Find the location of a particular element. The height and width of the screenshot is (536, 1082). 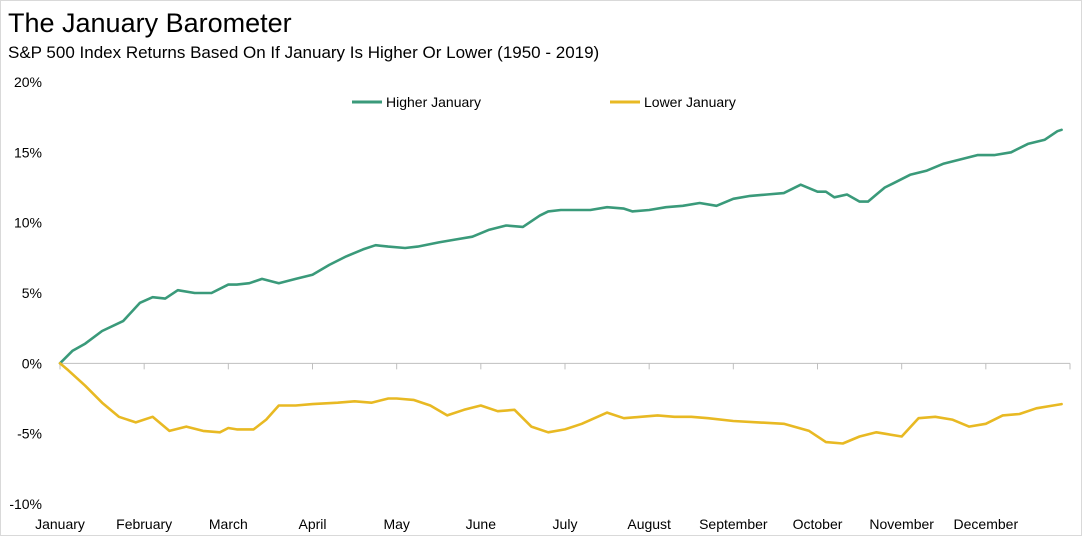

chart-title: The January Barometer is located at coordinates (150, 23).